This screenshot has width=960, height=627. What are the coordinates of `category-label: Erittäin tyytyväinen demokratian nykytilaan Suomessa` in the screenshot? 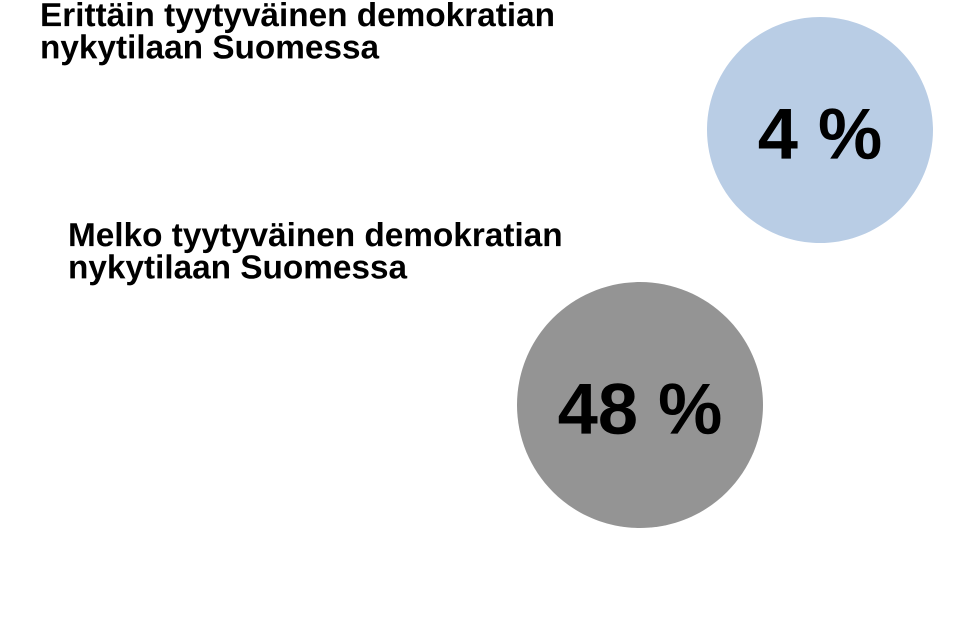 It's located at (297, 34).